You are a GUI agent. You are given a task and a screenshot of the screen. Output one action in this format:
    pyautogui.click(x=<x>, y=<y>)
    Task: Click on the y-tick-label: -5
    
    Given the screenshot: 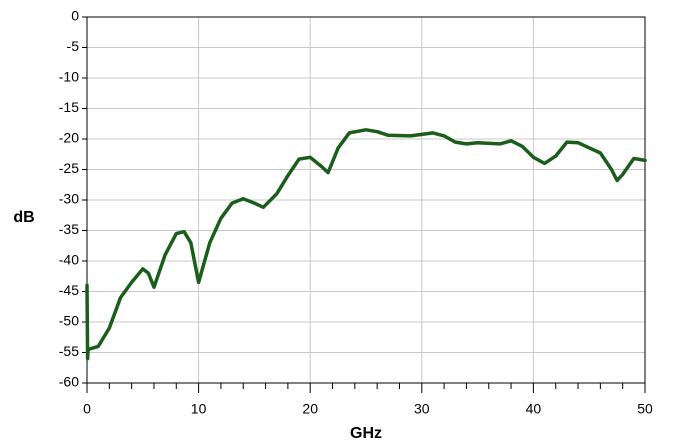 What is the action you would take?
    pyautogui.click(x=73, y=46)
    